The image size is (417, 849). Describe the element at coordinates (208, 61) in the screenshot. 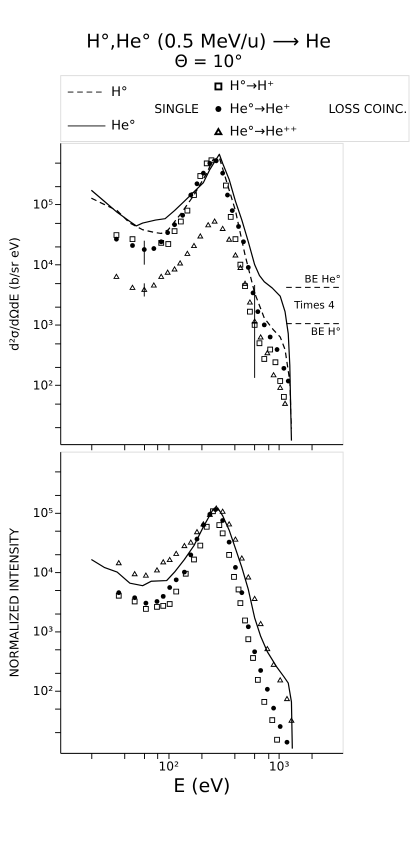

I see `chart-subtitle: Θ = 10°` at that location.